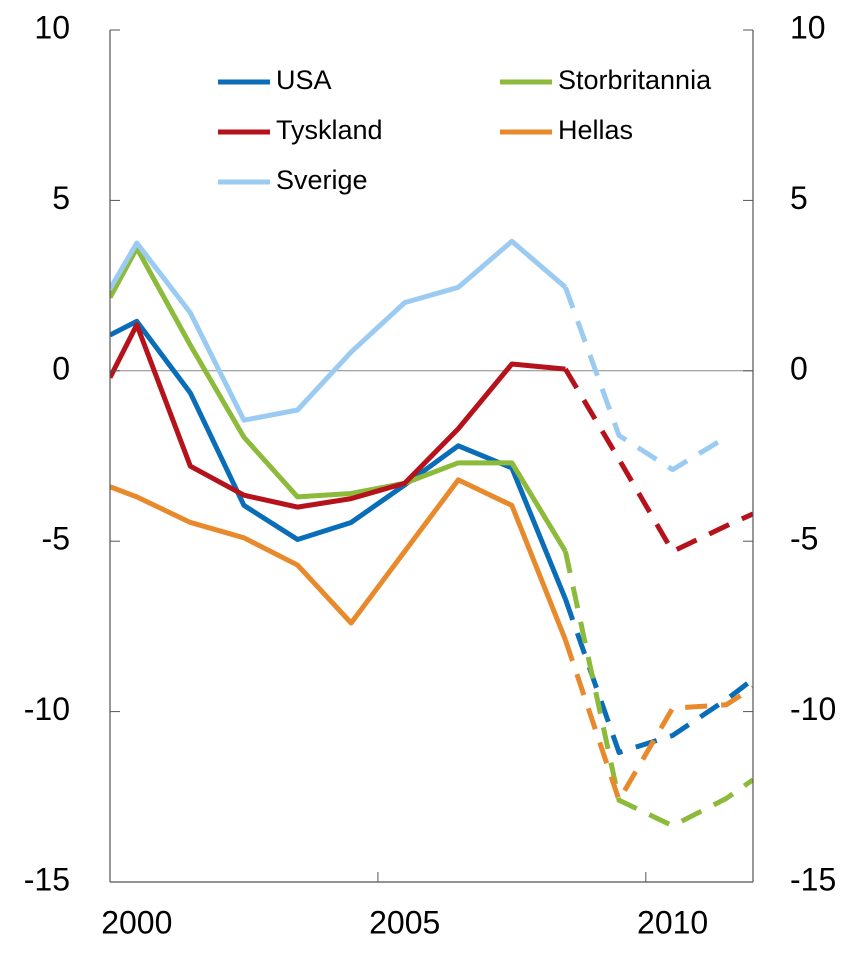 The width and height of the screenshot is (852, 960). I want to click on x-tick-label: 2000, so click(136, 922).